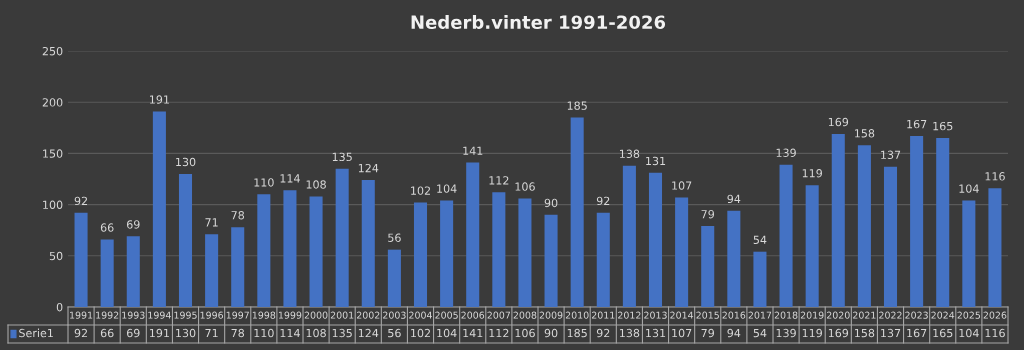 Image resolution: width=1024 pixels, height=350 pixels. I want to click on data-label: 66, so click(107, 227).